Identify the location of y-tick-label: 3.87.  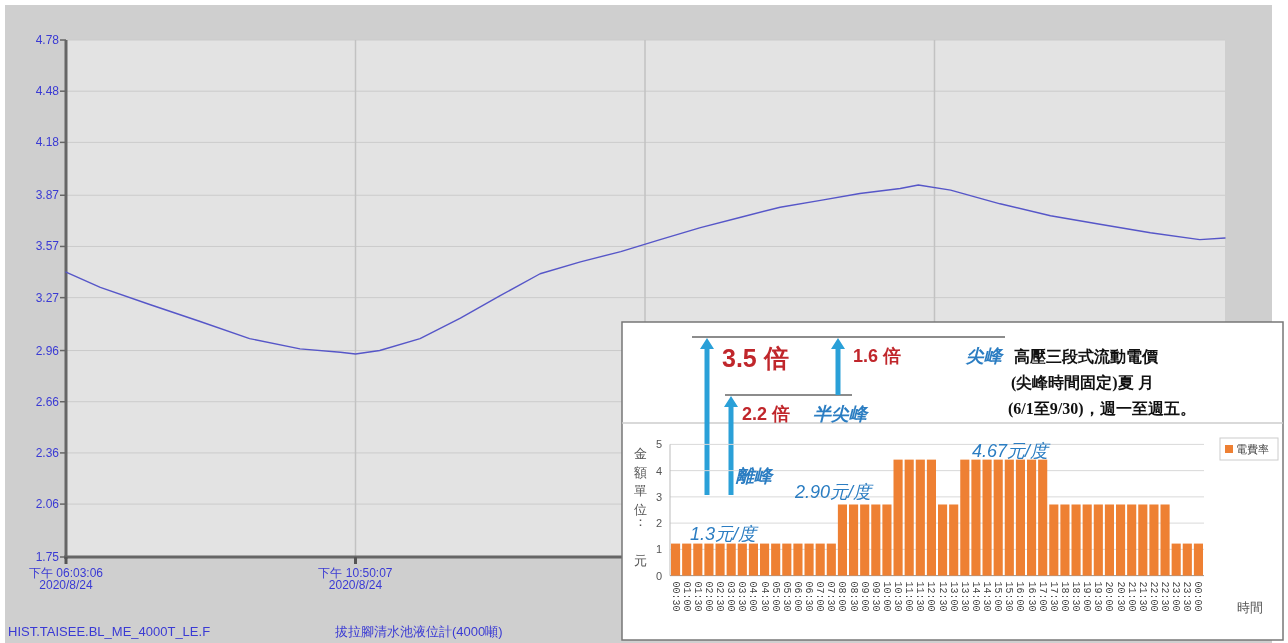
(47, 195).